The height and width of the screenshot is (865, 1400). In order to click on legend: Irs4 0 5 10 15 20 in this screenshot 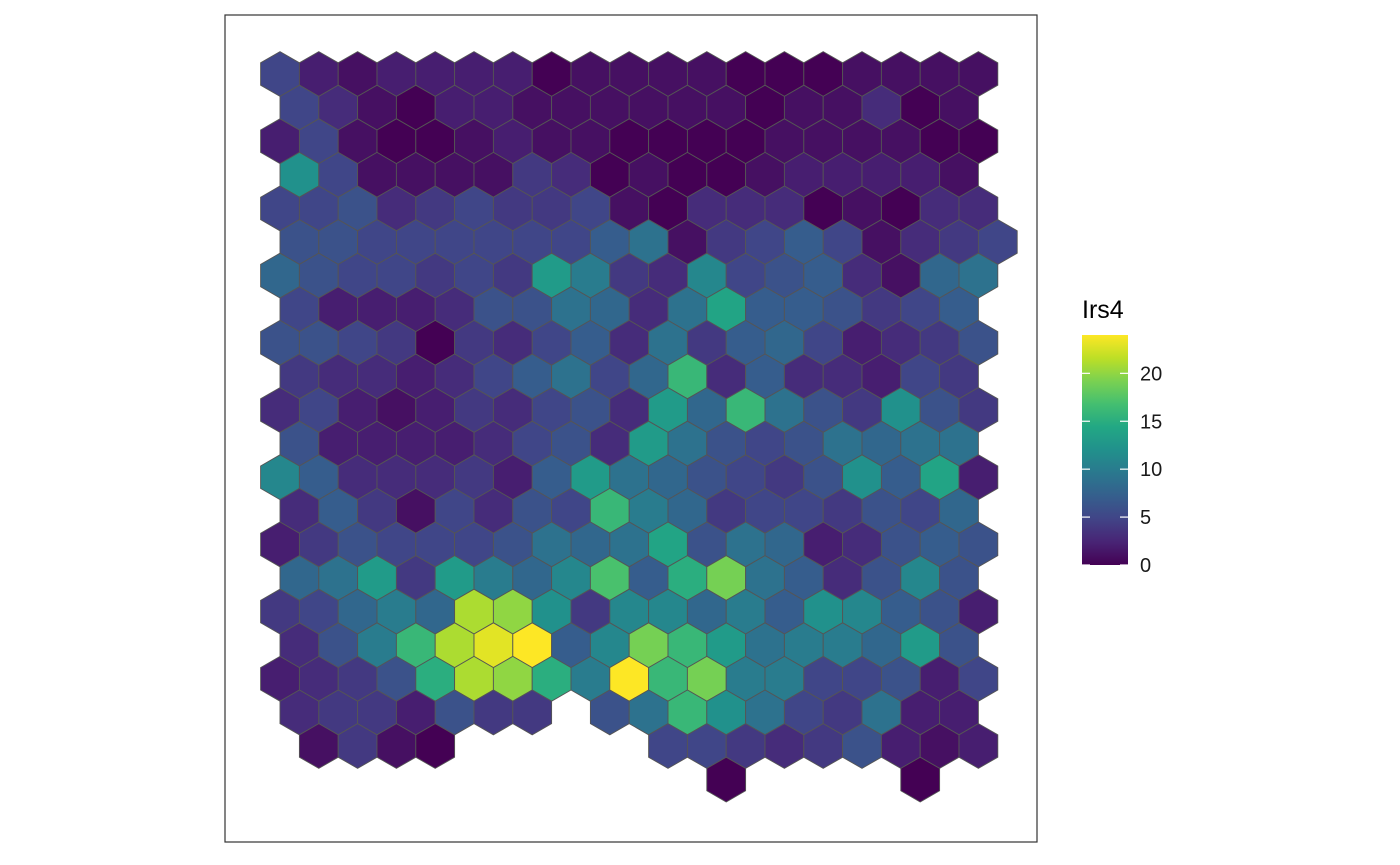, I will do `click(1122, 436)`.